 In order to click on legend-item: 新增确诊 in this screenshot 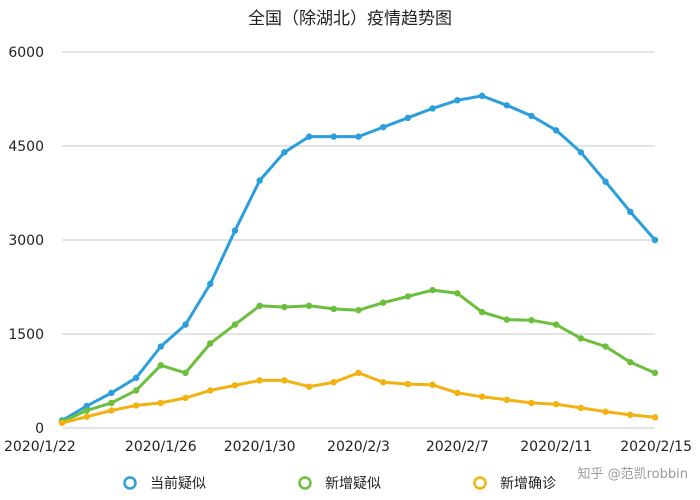, I will do `click(514, 484)`.